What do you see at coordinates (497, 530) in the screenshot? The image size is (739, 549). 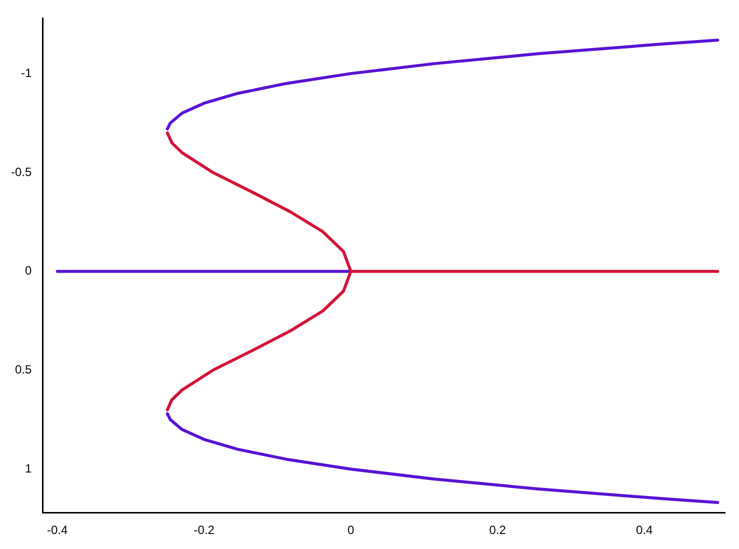 I see `x-tick-label: 0.2` at bounding box center [497, 530].